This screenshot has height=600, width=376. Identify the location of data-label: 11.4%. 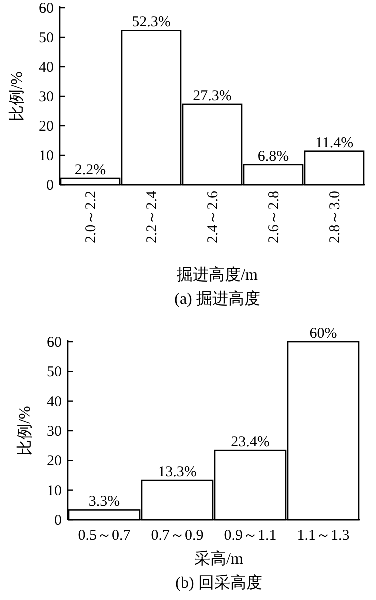
(334, 143).